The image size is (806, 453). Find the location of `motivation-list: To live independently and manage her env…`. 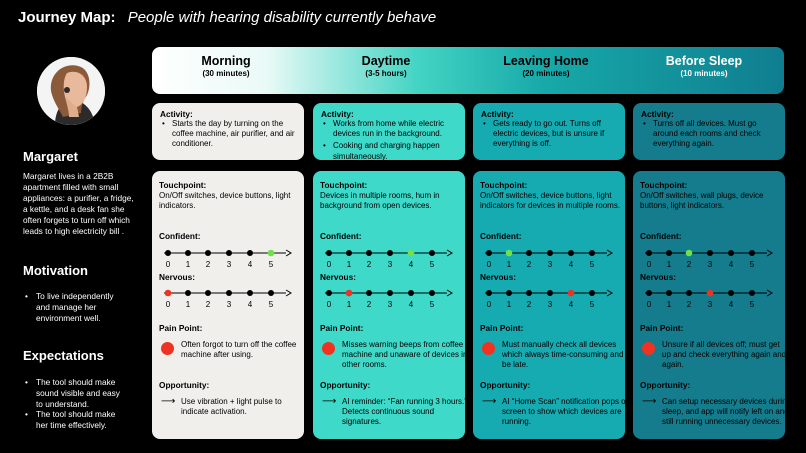

motivation-list: To live independently and manage her env… is located at coordinates (77, 307).